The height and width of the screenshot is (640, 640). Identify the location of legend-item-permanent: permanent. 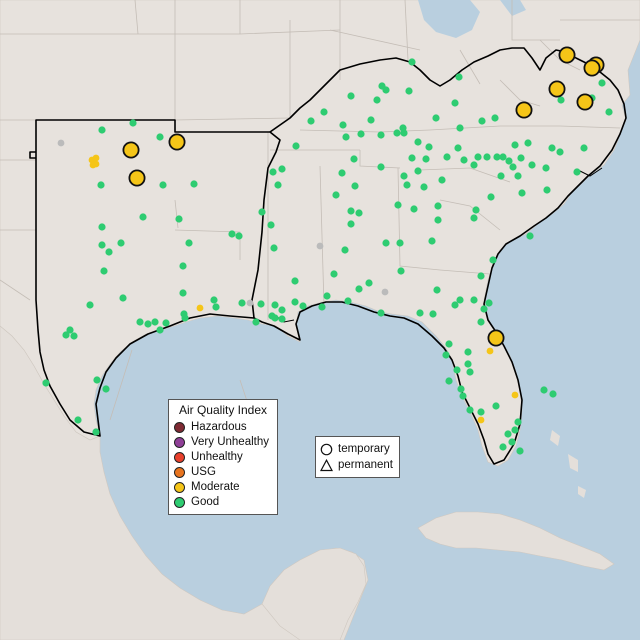
(356, 465).